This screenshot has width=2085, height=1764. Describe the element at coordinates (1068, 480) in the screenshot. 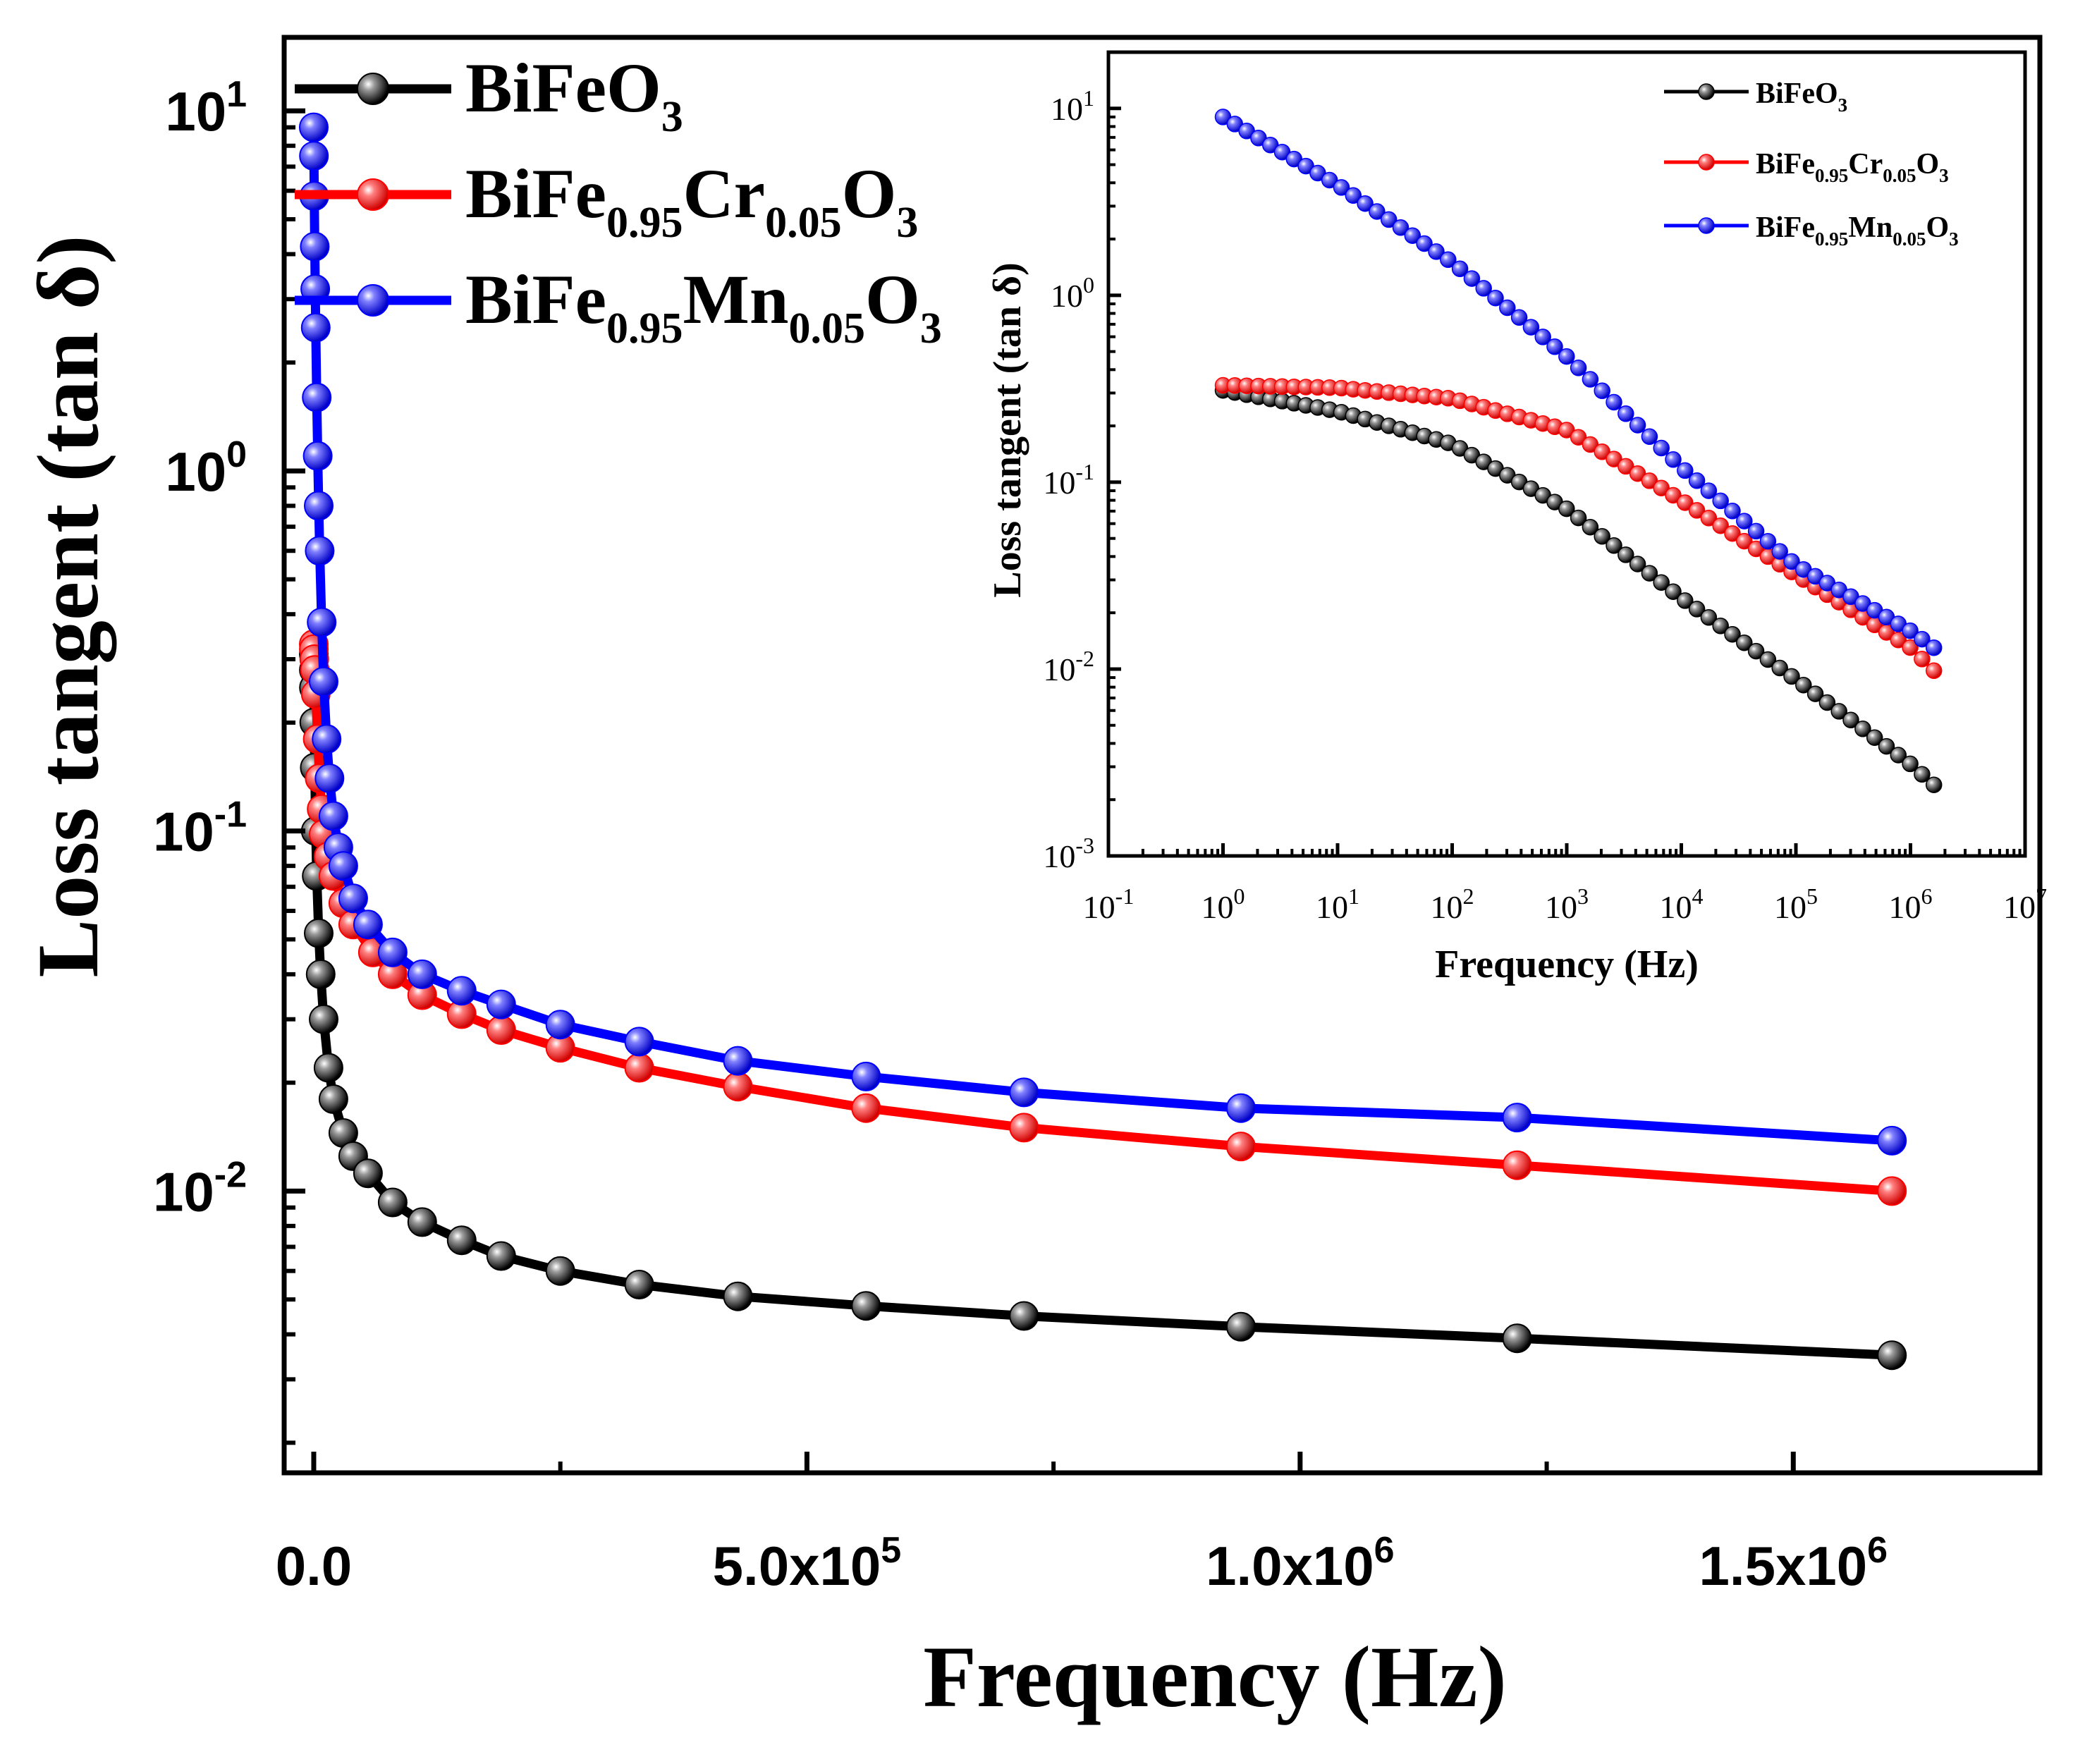

I see `inset-y-tick-label: 10⁻¹` at that location.